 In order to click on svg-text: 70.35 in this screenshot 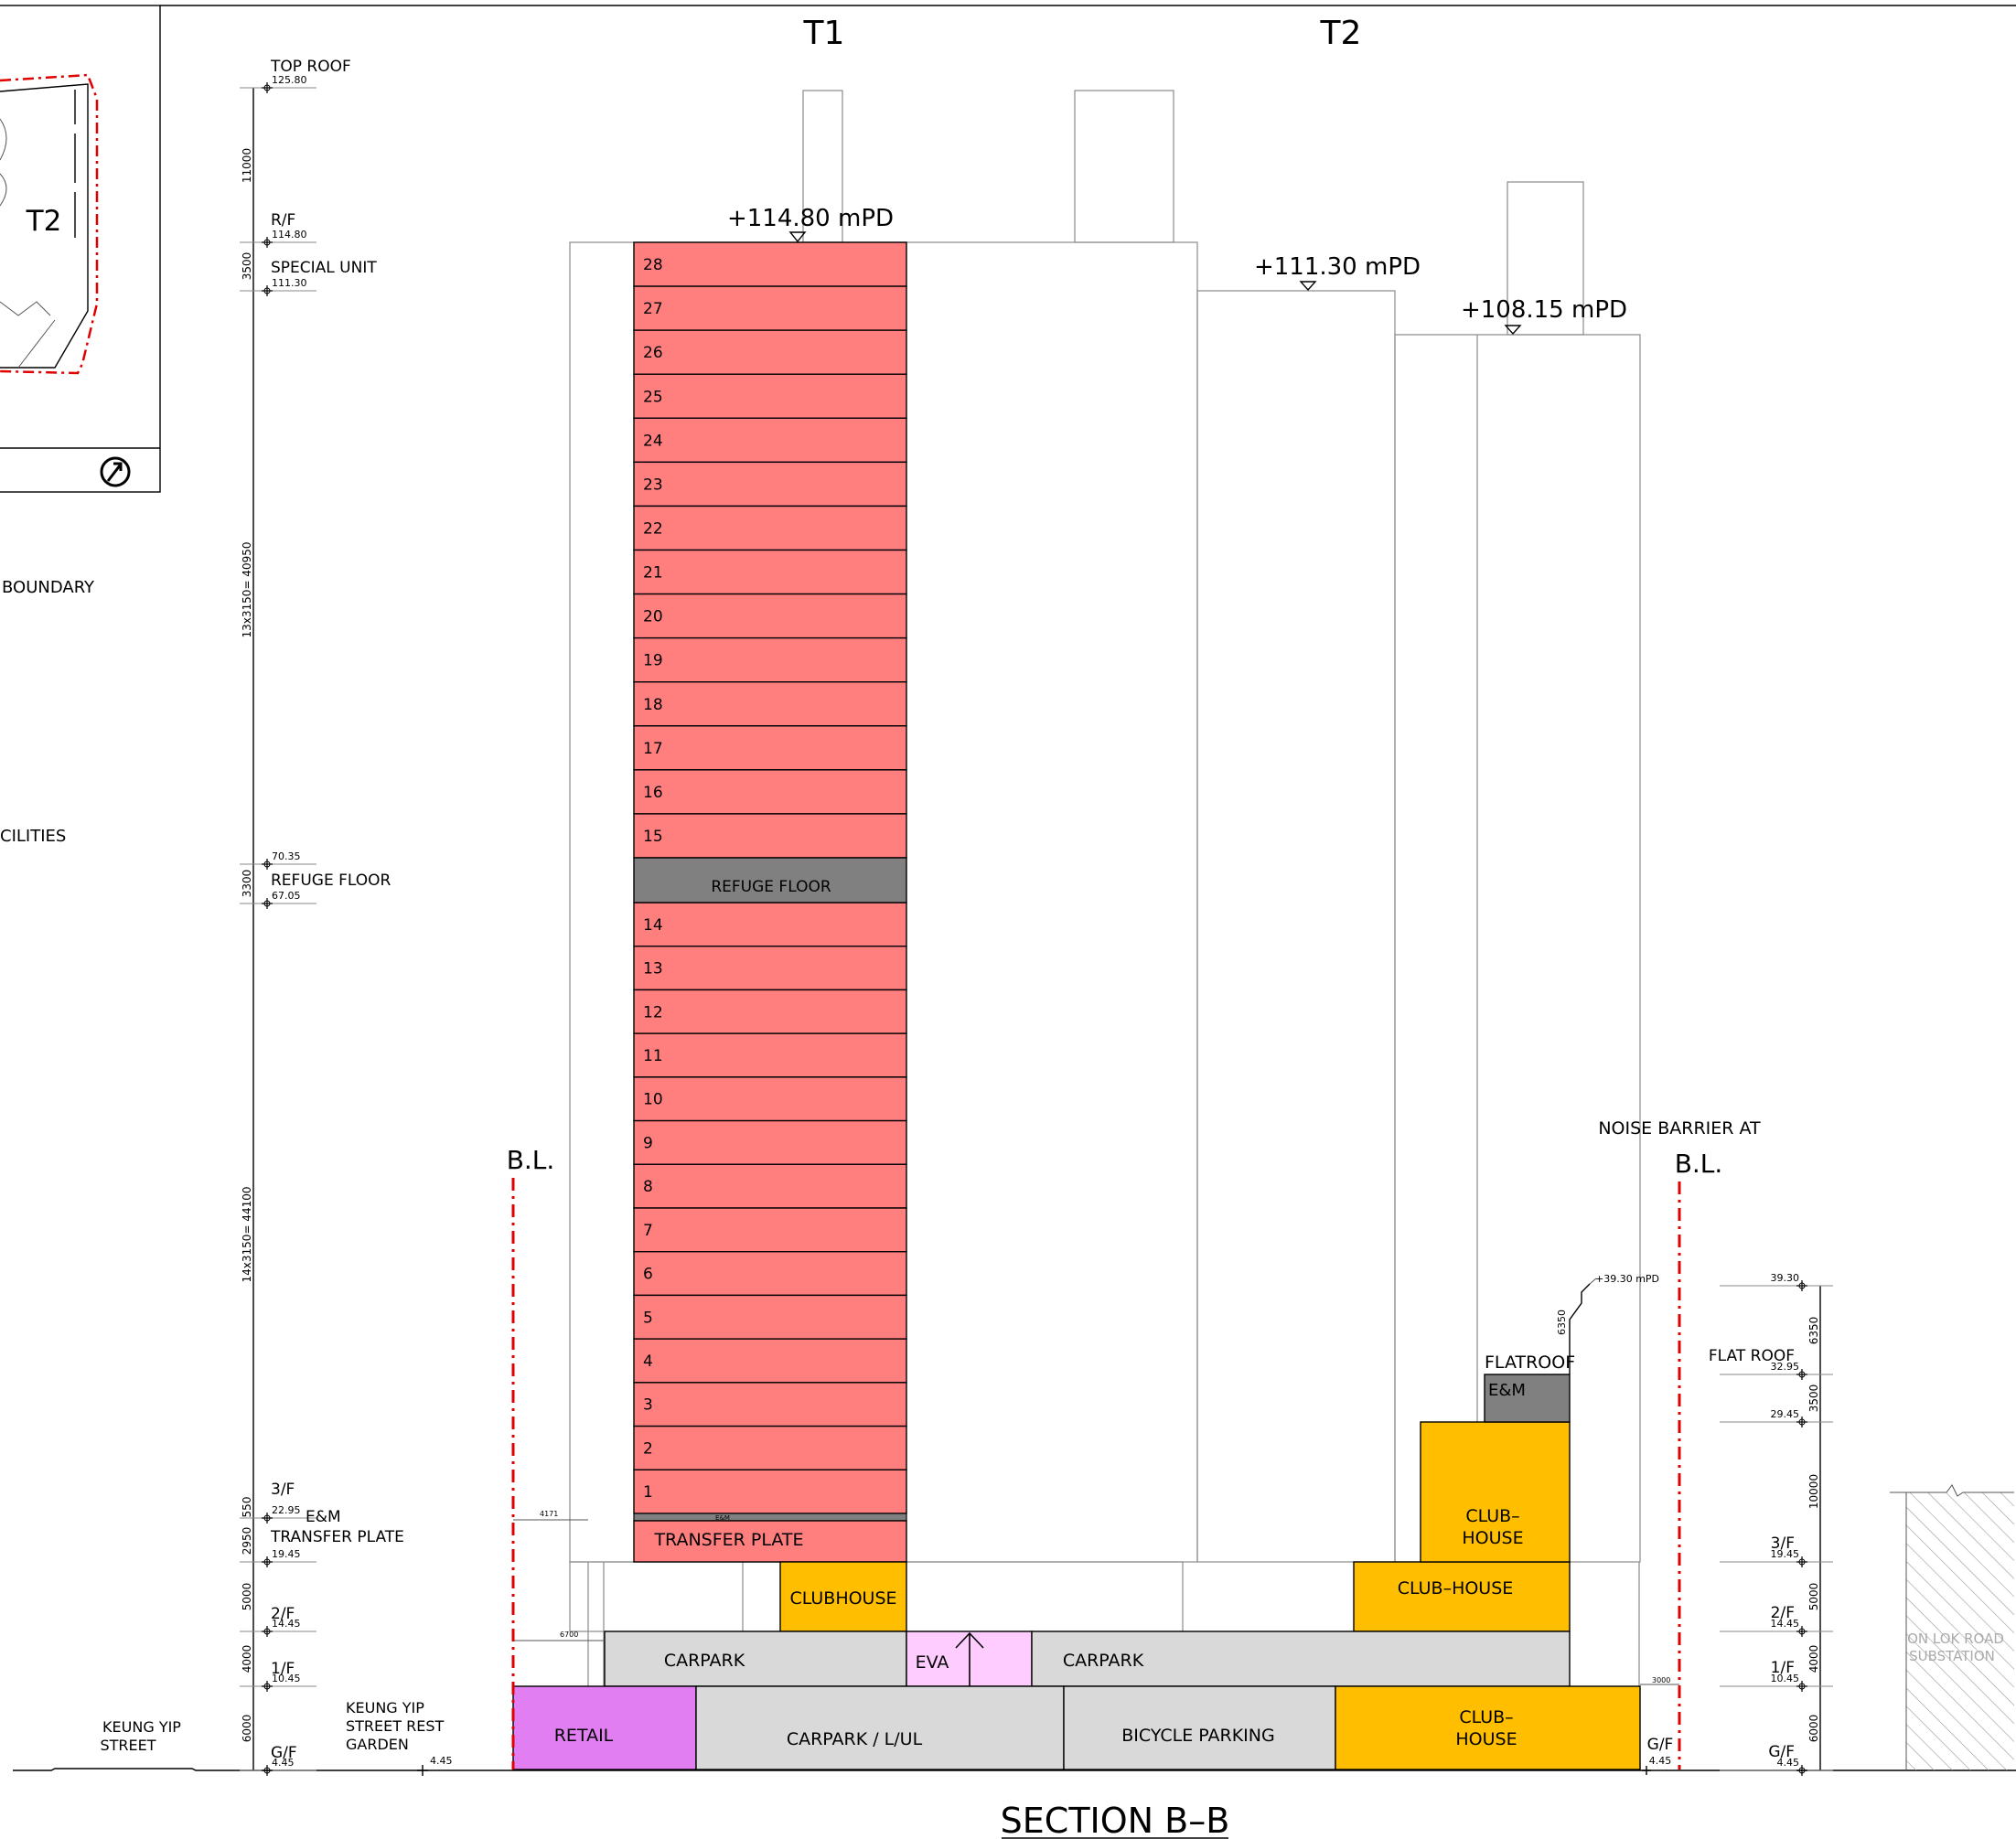, I will do `click(286, 856)`.